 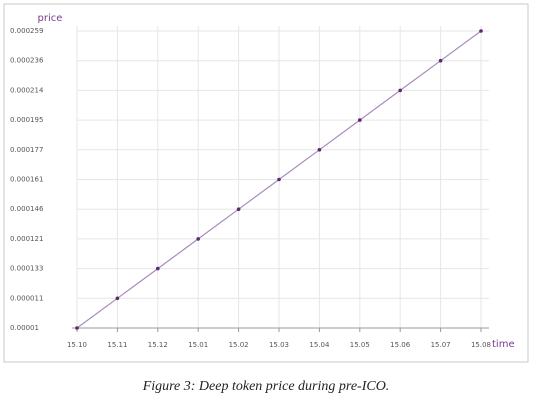 I want to click on y-tick-label: 0.000214, so click(x=27, y=90).